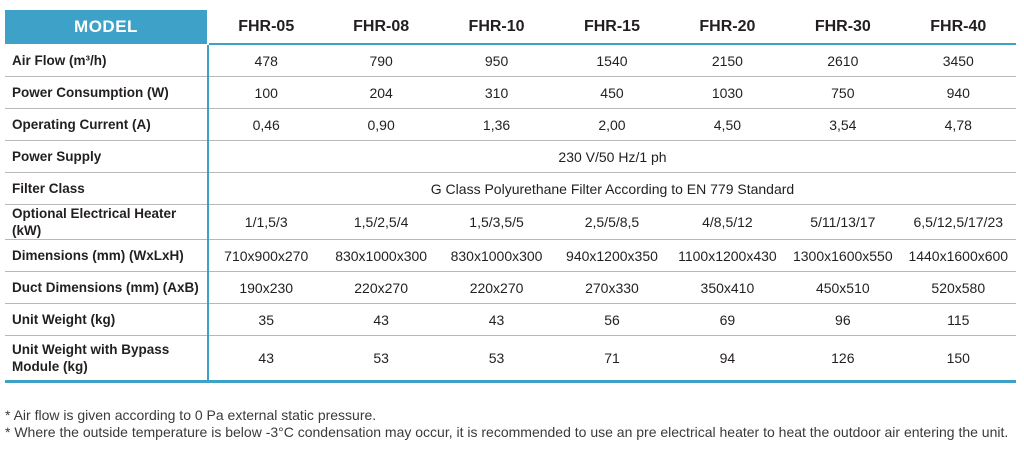  I want to click on table-cell: 310, so click(496, 92).